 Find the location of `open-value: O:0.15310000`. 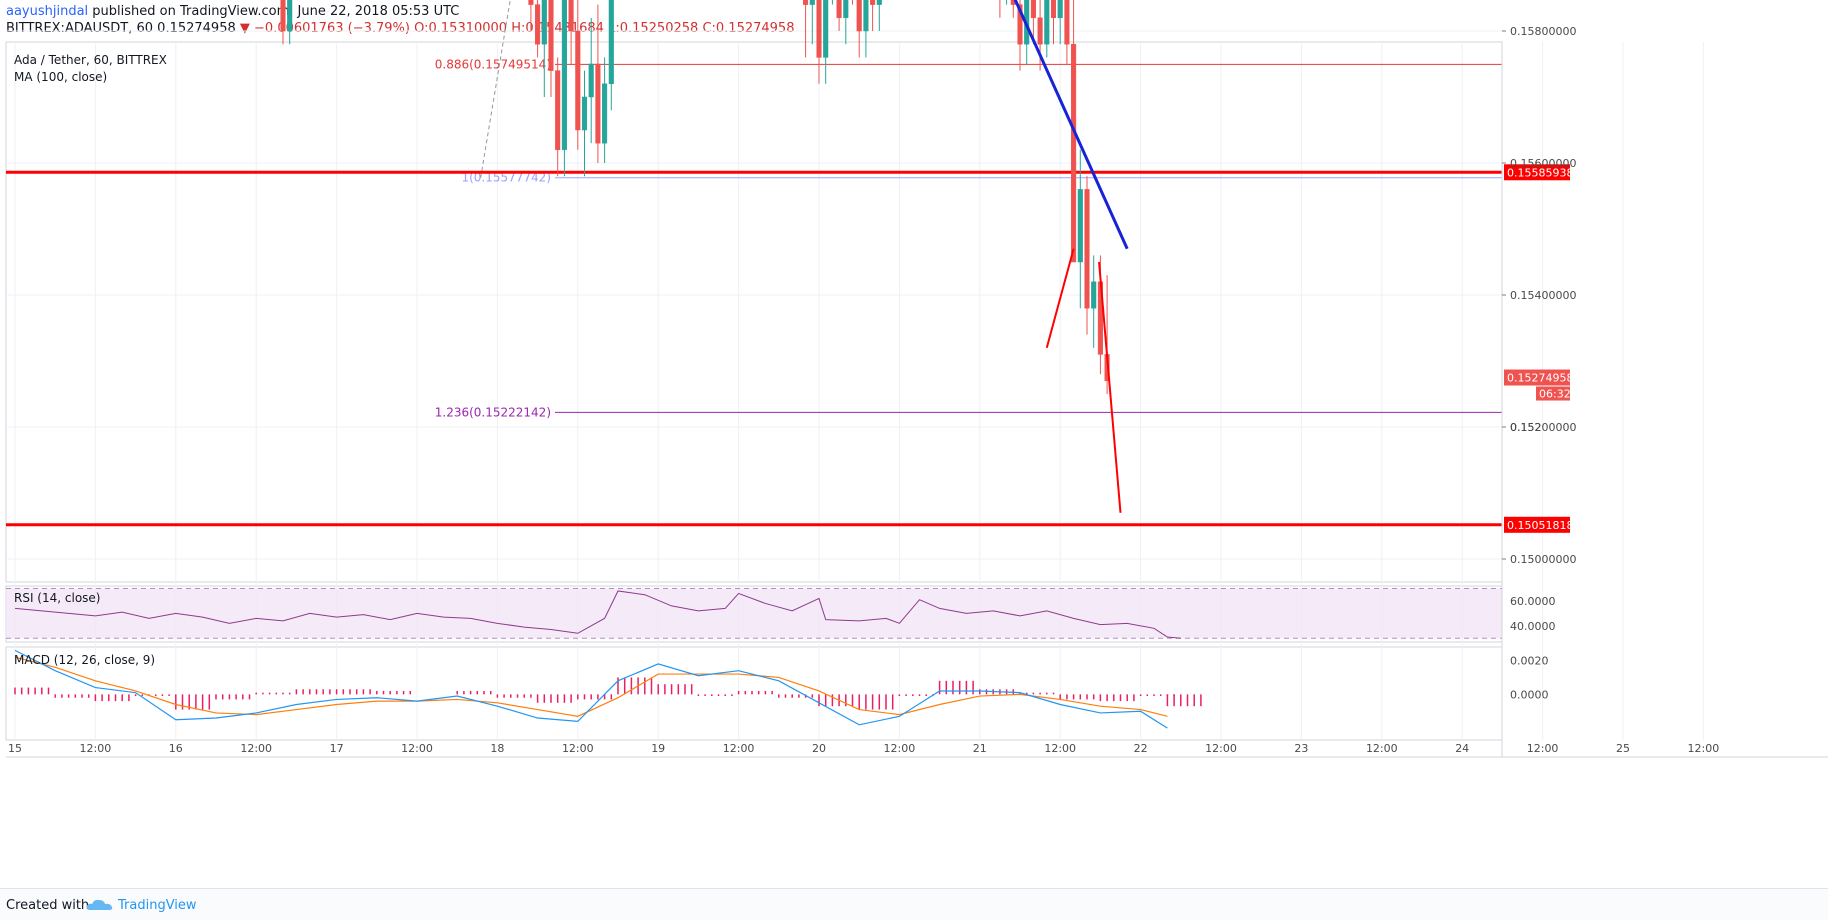

open-value: O:0.15310000 is located at coordinates (461, 28).